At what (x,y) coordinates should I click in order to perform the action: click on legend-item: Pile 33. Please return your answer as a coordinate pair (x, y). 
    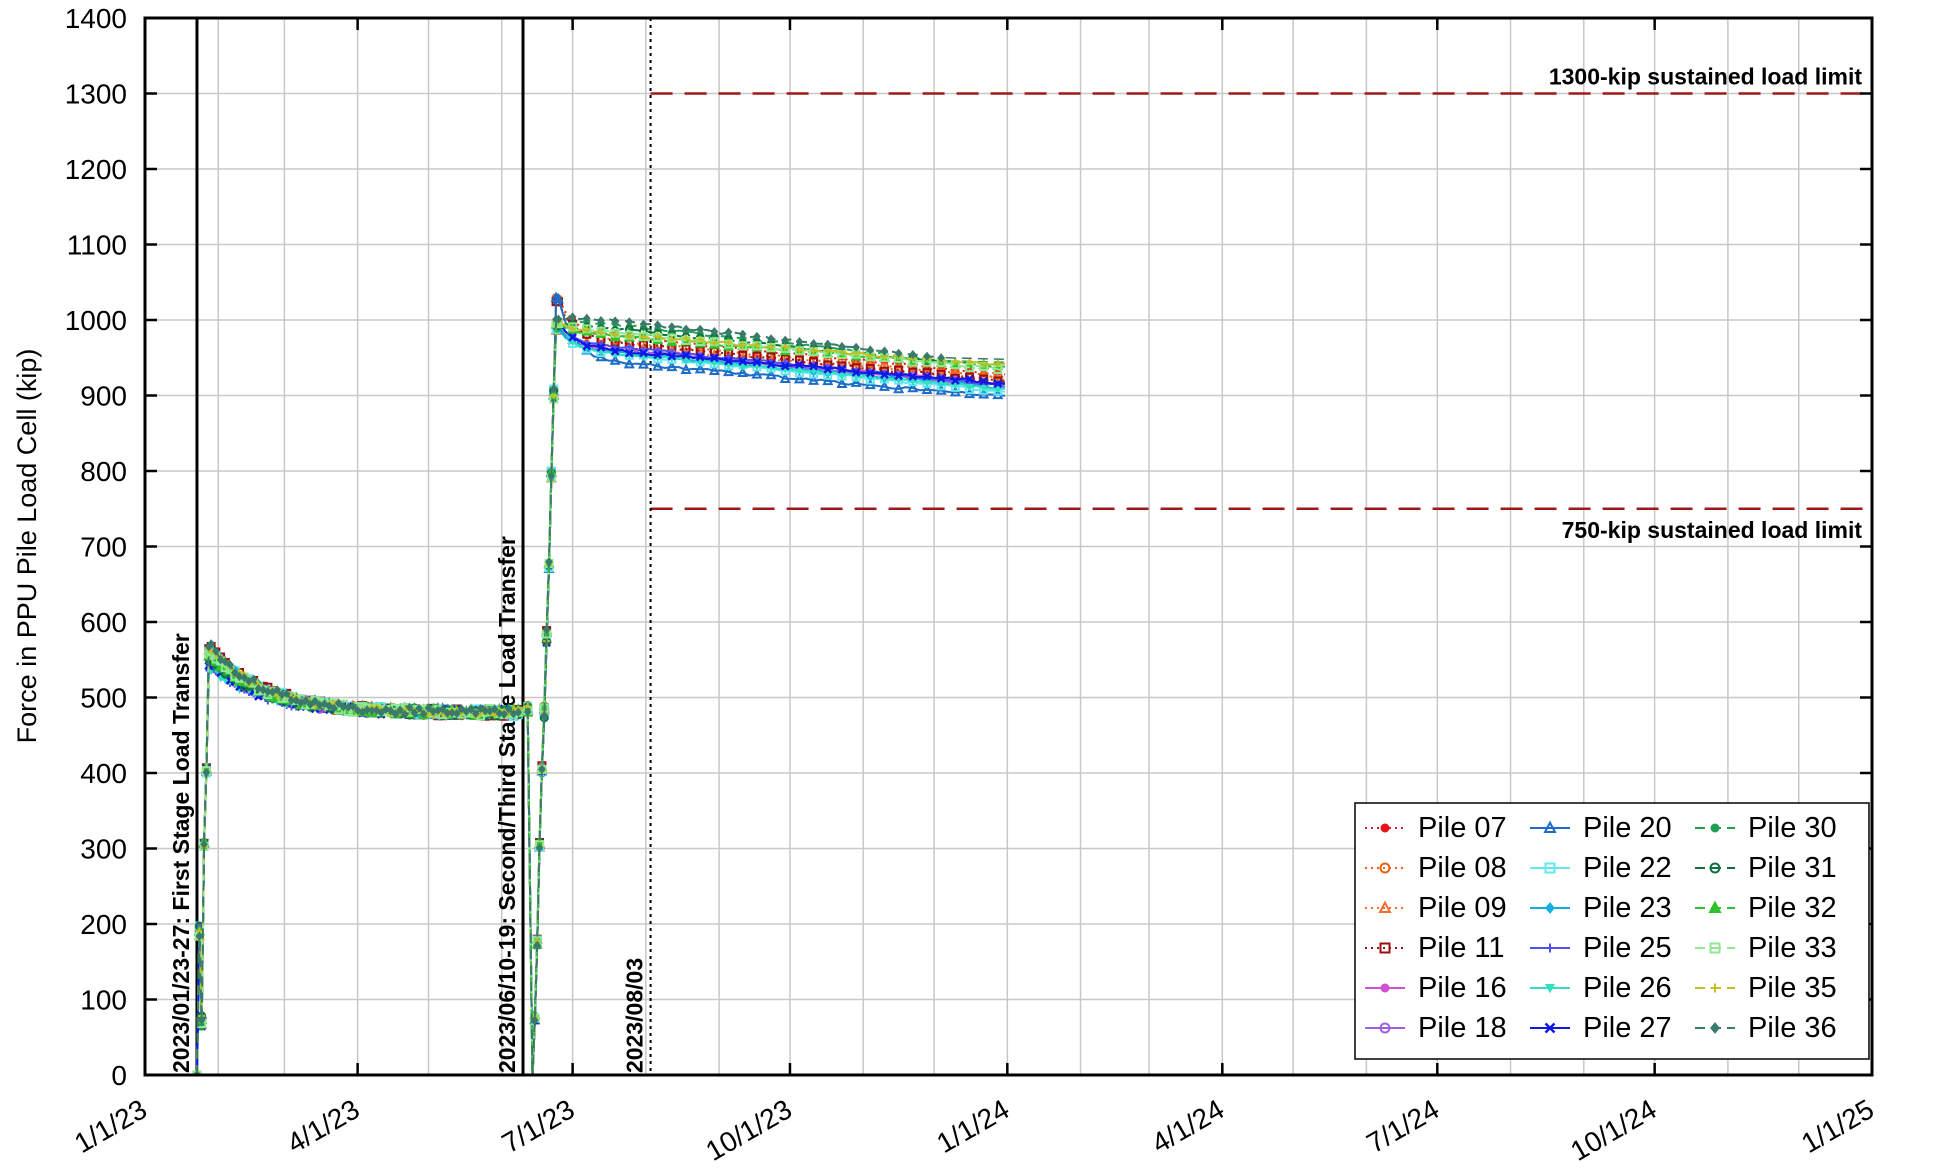
    Looking at the image, I should click on (1766, 948).